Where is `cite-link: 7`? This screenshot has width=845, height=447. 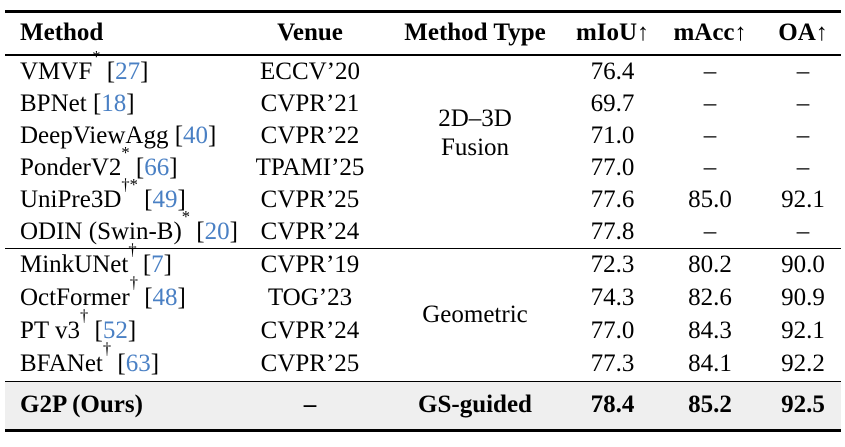
cite-link: 7 is located at coordinates (157, 264).